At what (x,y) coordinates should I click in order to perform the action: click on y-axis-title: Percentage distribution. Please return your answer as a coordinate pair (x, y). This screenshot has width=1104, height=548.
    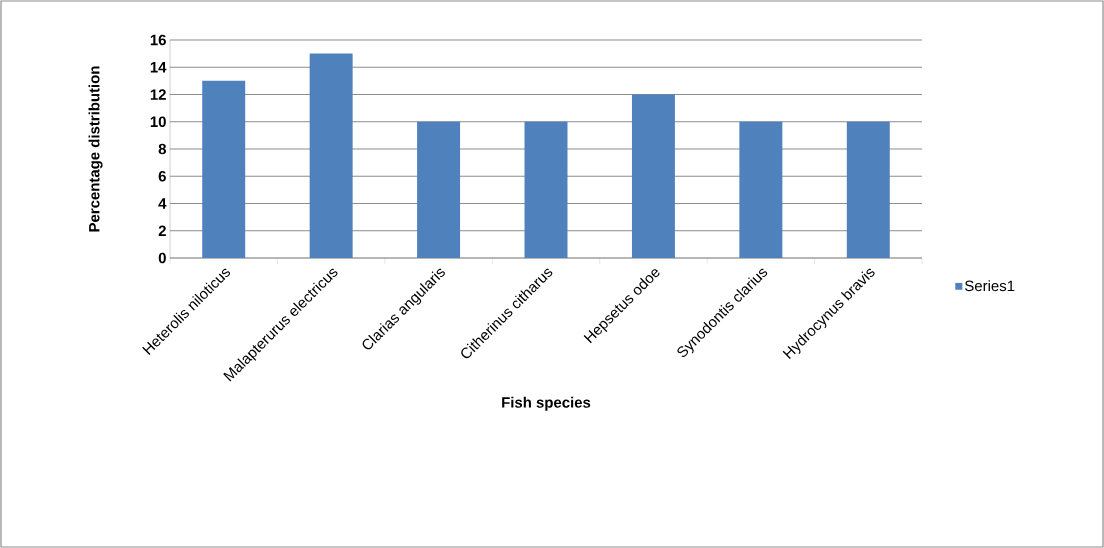
    Looking at the image, I should click on (95, 149).